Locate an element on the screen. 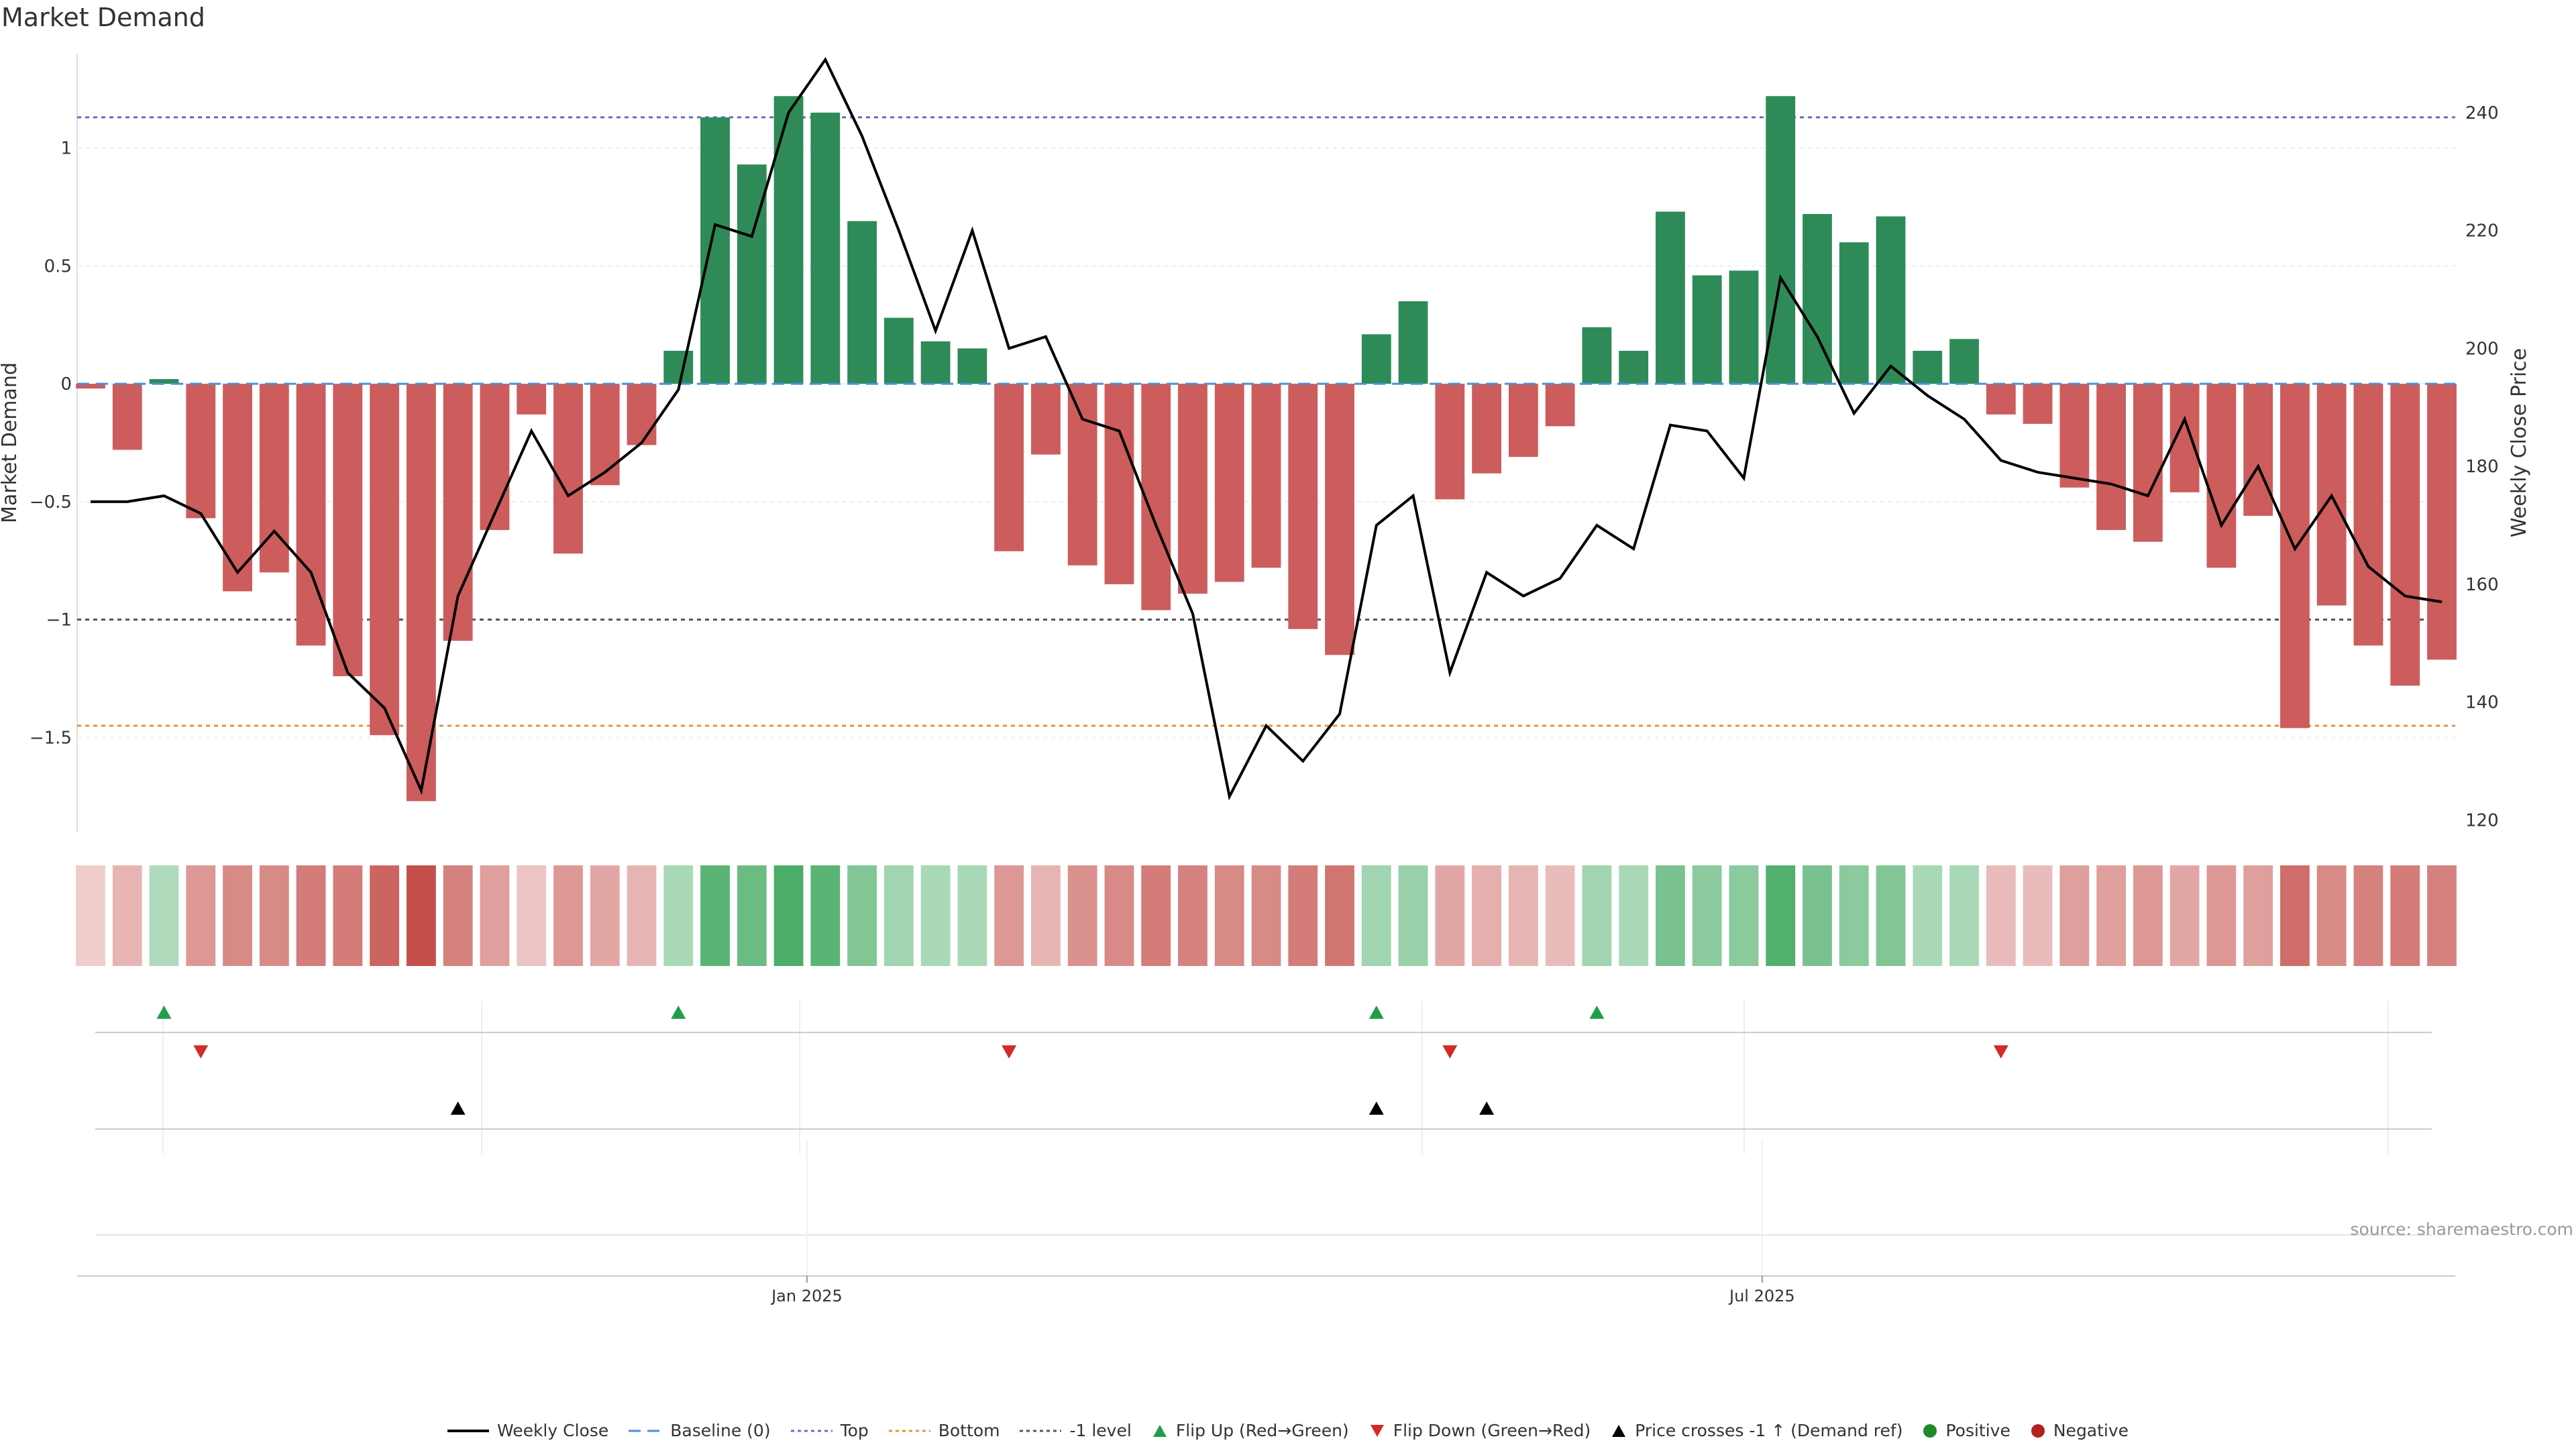 The height and width of the screenshot is (1449, 2576). legend-label: Negative is located at coordinates (2091, 1430).